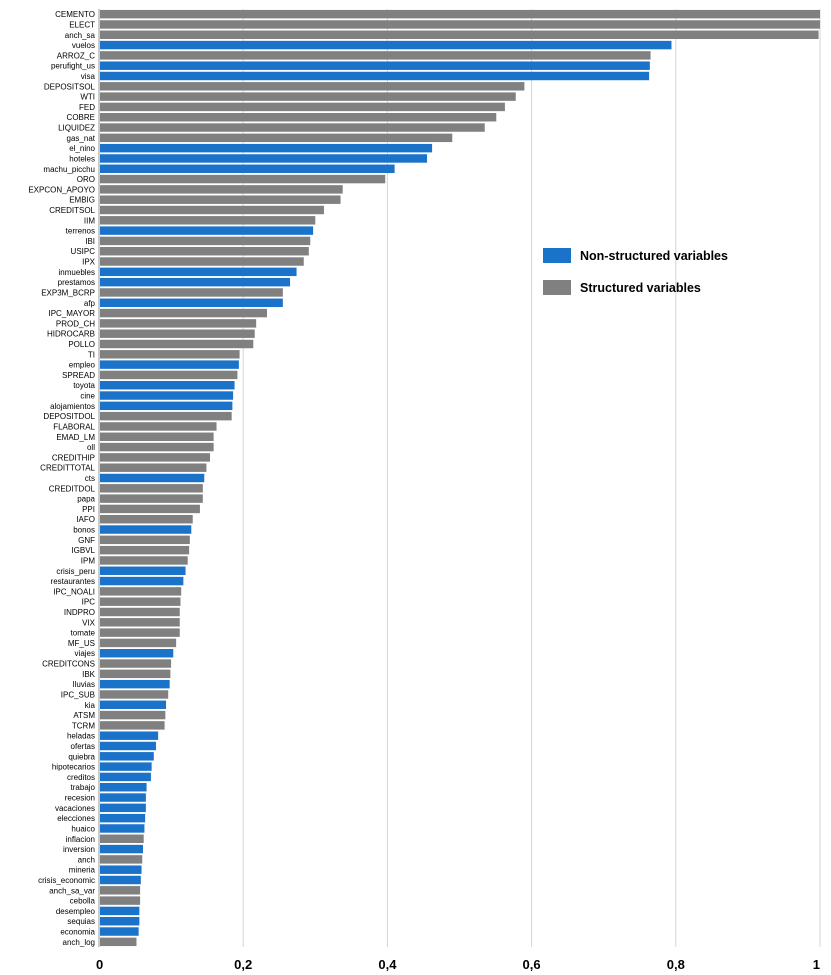 Image resolution: width=831 pixels, height=975 pixels. What do you see at coordinates (135, 674) in the screenshot?
I see `bar-ibk` at bounding box center [135, 674].